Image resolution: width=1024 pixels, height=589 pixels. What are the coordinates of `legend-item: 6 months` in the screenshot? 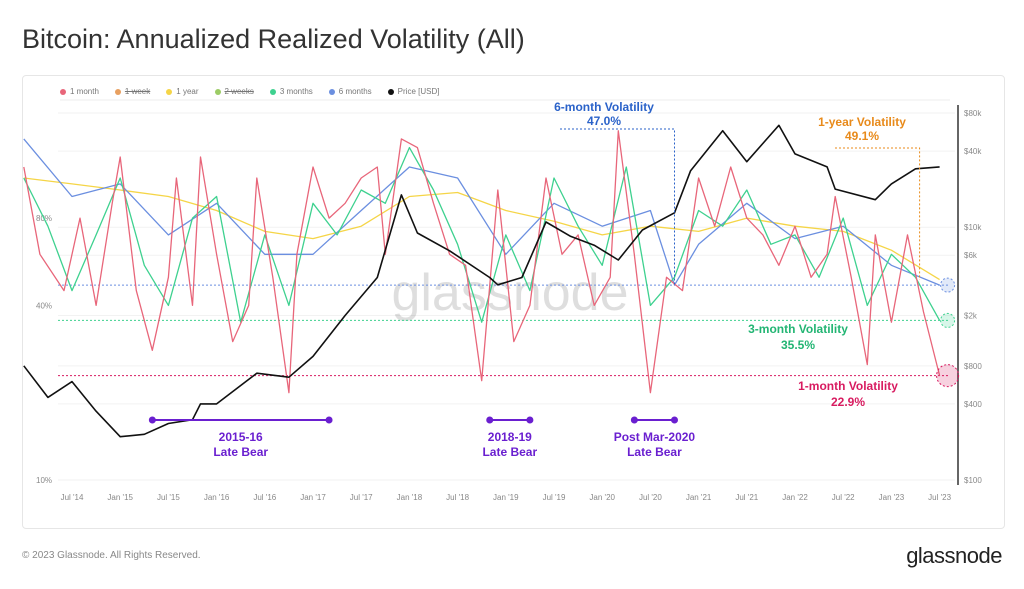 It's located at (350, 91).